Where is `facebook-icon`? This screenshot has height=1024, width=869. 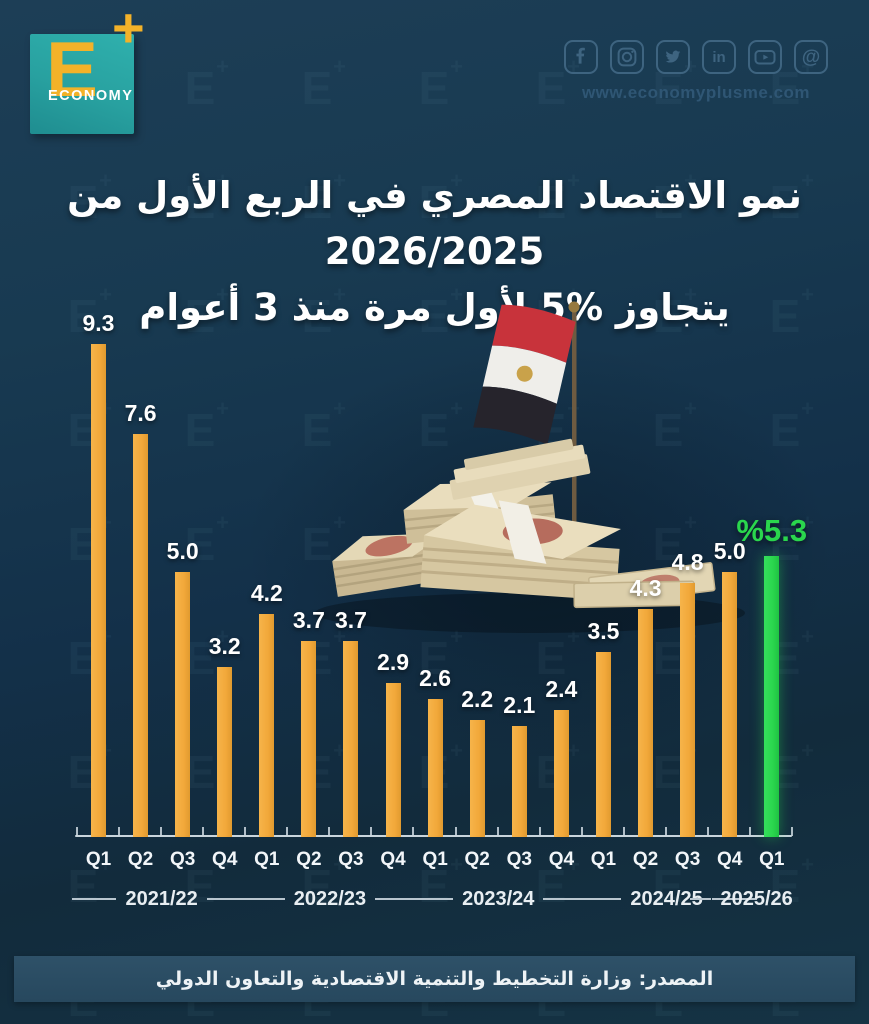
facebook-icon is located at coordinates (581, 57).